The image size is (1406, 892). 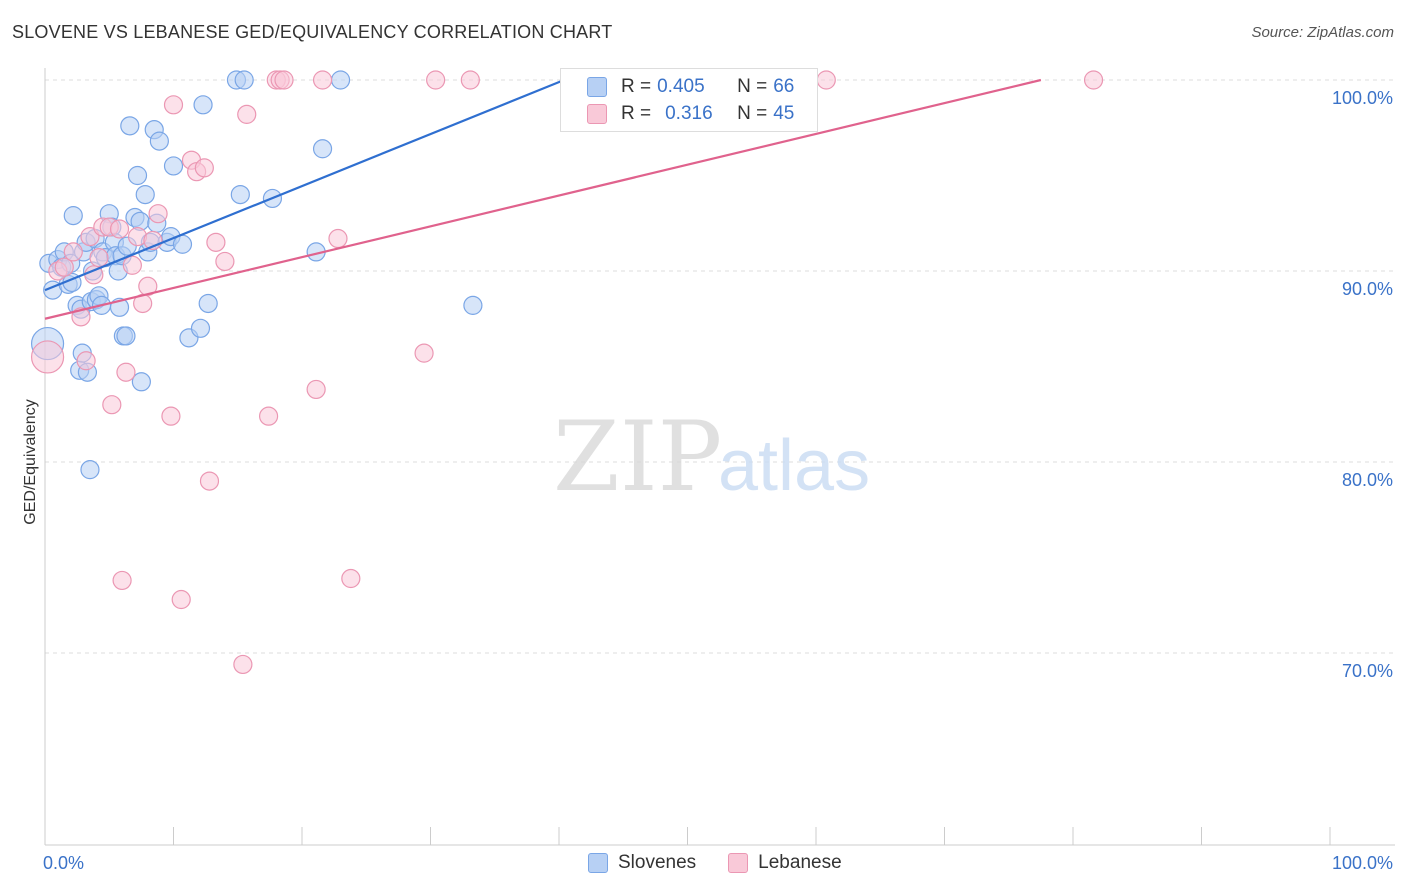 I want to click on legend-label: Slovenes, so click(x=657, y=862).